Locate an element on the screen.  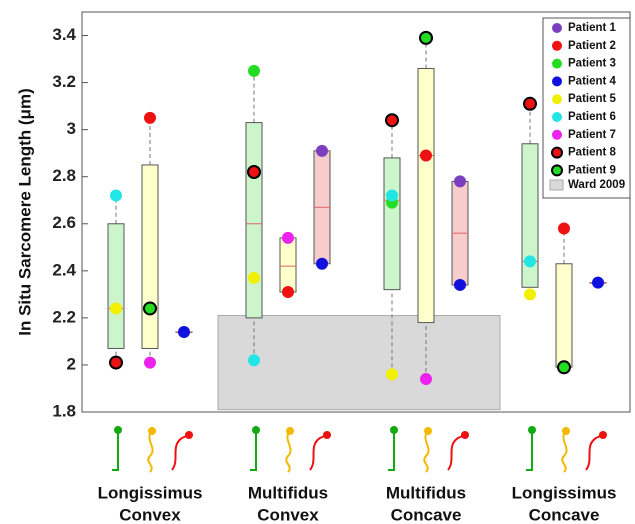
y-tick-label: 3.4 is located at coordinates (64, 34).